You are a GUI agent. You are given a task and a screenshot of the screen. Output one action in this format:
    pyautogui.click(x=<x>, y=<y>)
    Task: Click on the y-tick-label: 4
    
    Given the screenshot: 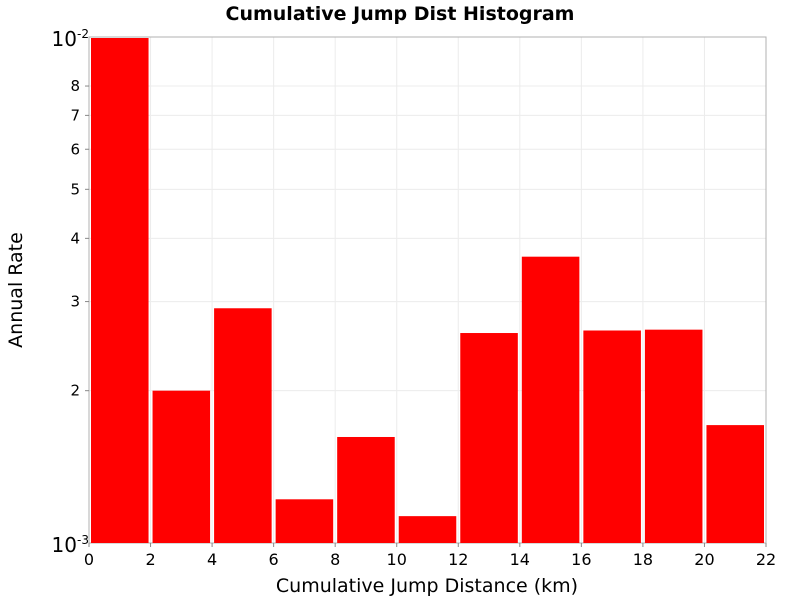 What is the action you would take?
    pyautogui.click(x=75, y=238)
    